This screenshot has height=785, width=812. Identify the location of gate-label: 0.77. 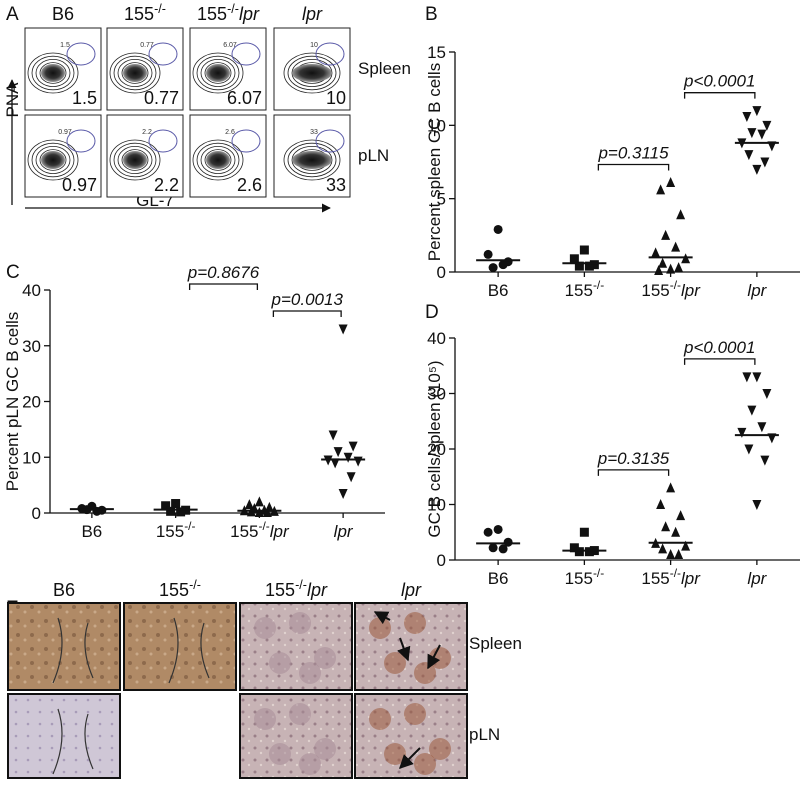
(147, 45).